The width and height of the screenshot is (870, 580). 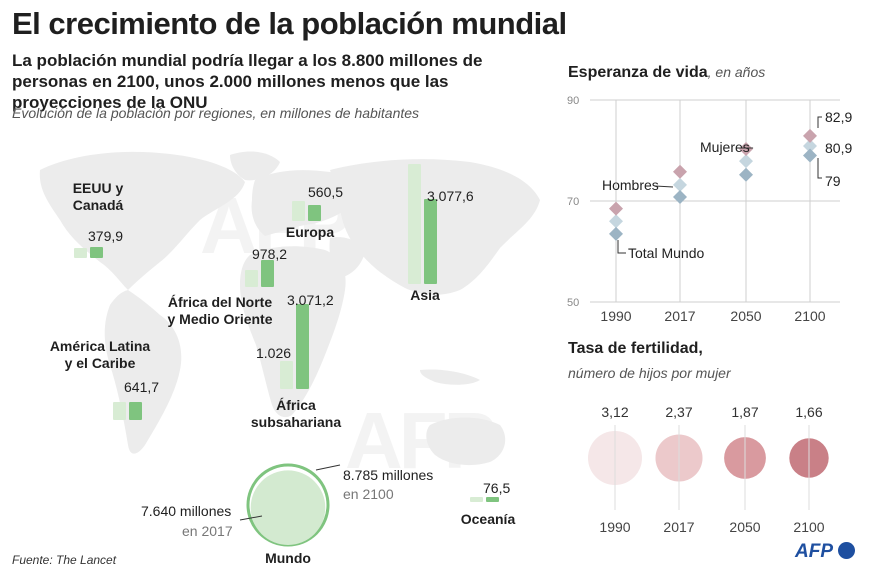 What do you see at coordinates (744, 412) in the screenshot?
I see `fertility-value-label: 1,87` at bounding box center [744, 412].